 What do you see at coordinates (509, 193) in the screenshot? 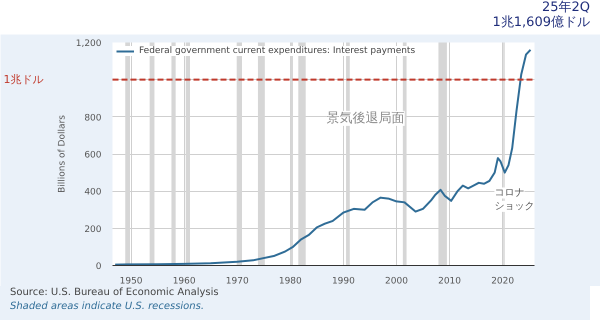
I see `annotation: コロナ` at bounding box center [509, 193].